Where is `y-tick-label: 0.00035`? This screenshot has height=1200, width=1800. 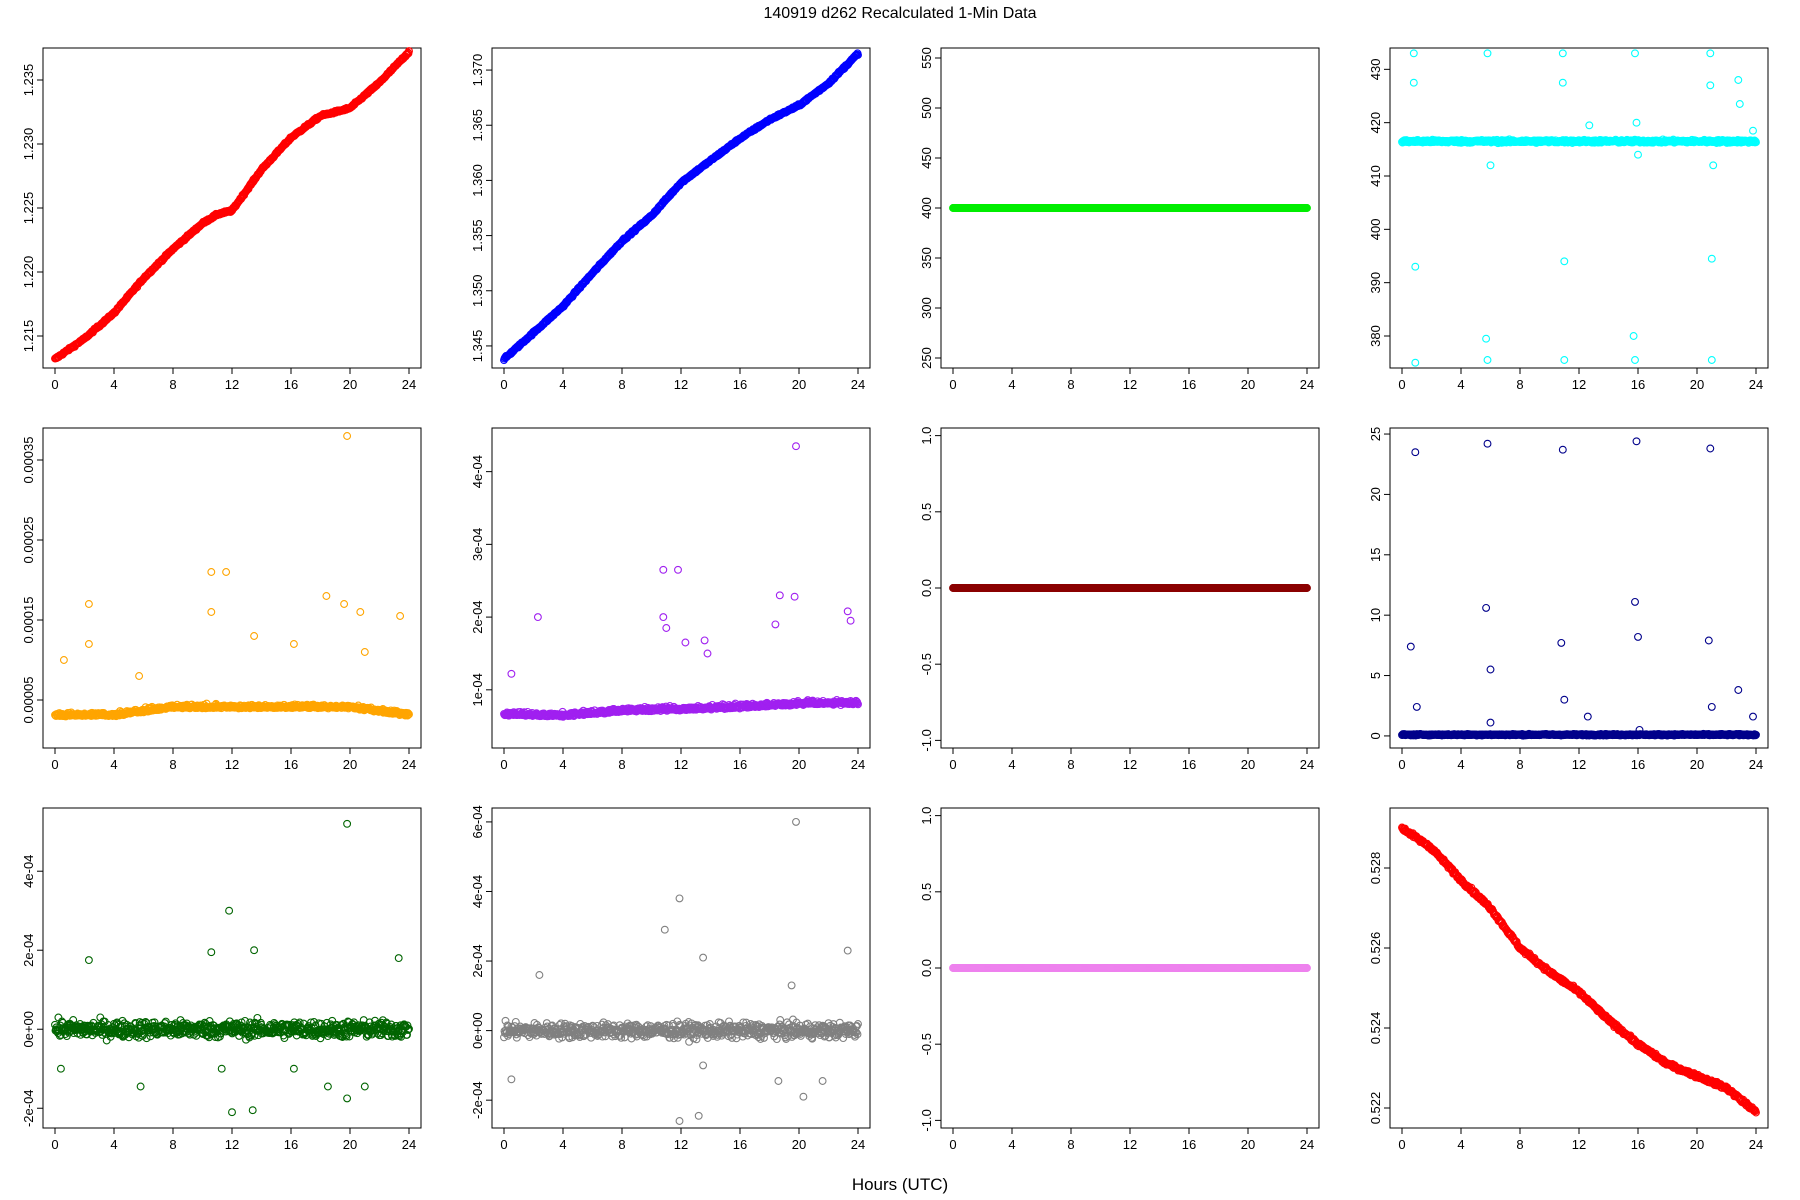
y-tick-label: 0.00035 is located at coordinates (28, 460).